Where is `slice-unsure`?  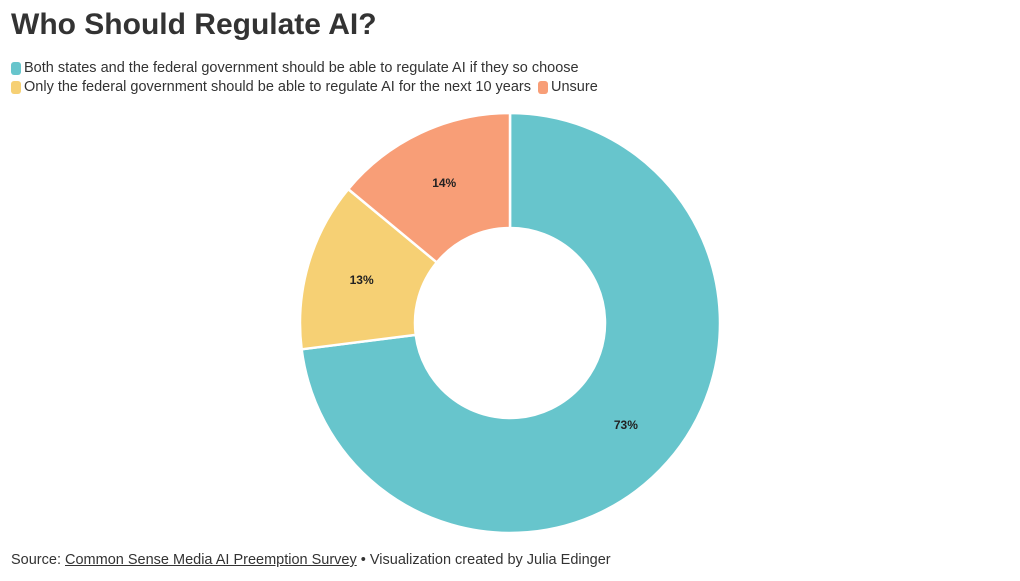
slice-unsure is located at coordinates (429, 187).